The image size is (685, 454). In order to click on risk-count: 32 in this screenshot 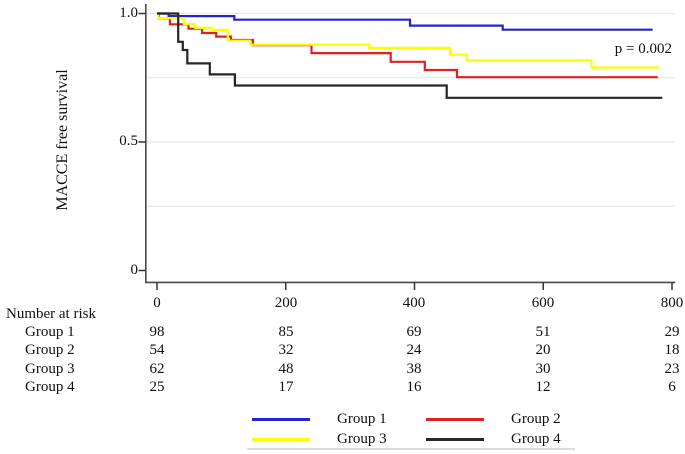, I will do `click(286, 350)`.